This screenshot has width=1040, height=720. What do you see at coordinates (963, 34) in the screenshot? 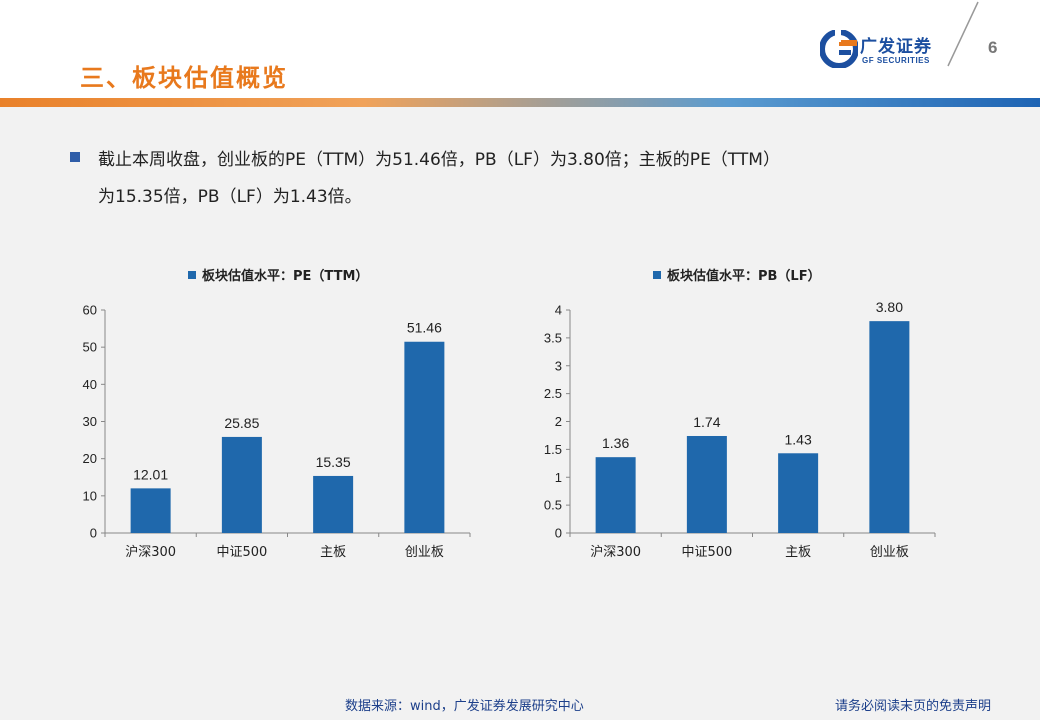
I see `header-divider-slash` at bounding box center [963, 34].